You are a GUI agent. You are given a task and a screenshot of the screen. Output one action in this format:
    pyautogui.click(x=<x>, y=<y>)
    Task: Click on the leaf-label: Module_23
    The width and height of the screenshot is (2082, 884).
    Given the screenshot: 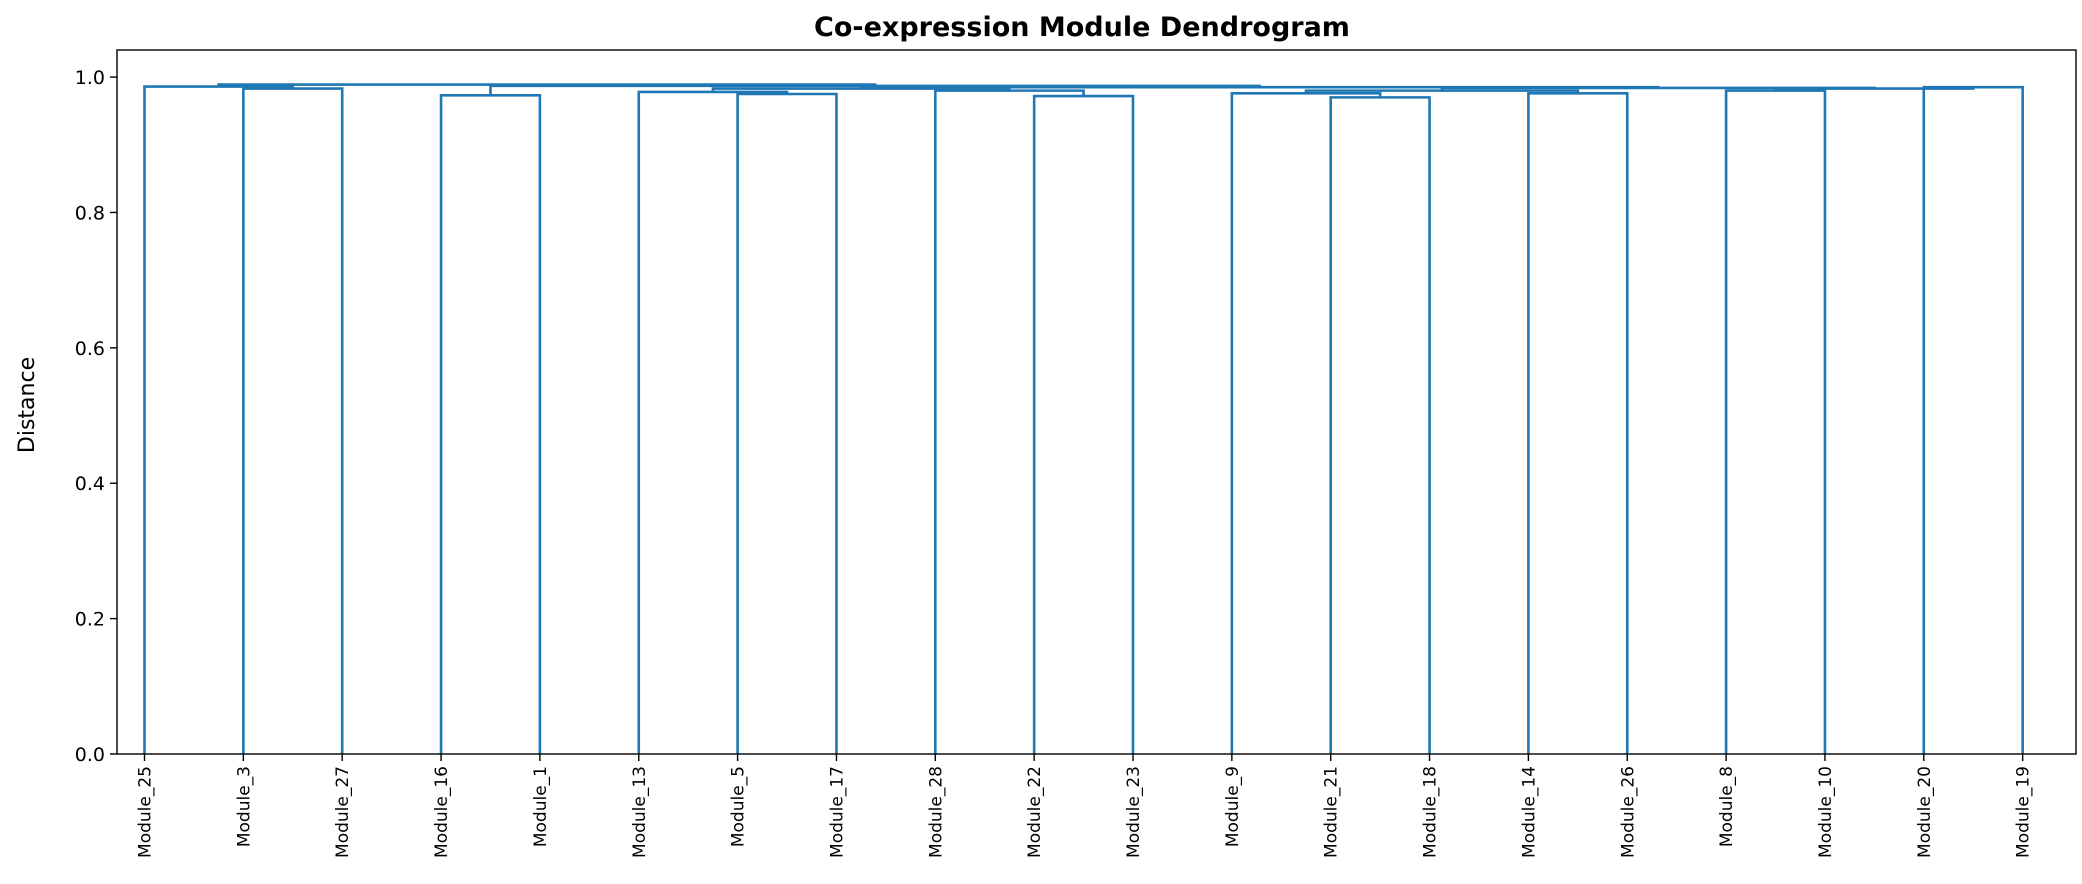 What is the action you would take?
    pyautogui.click(x=1134, y=812)
    